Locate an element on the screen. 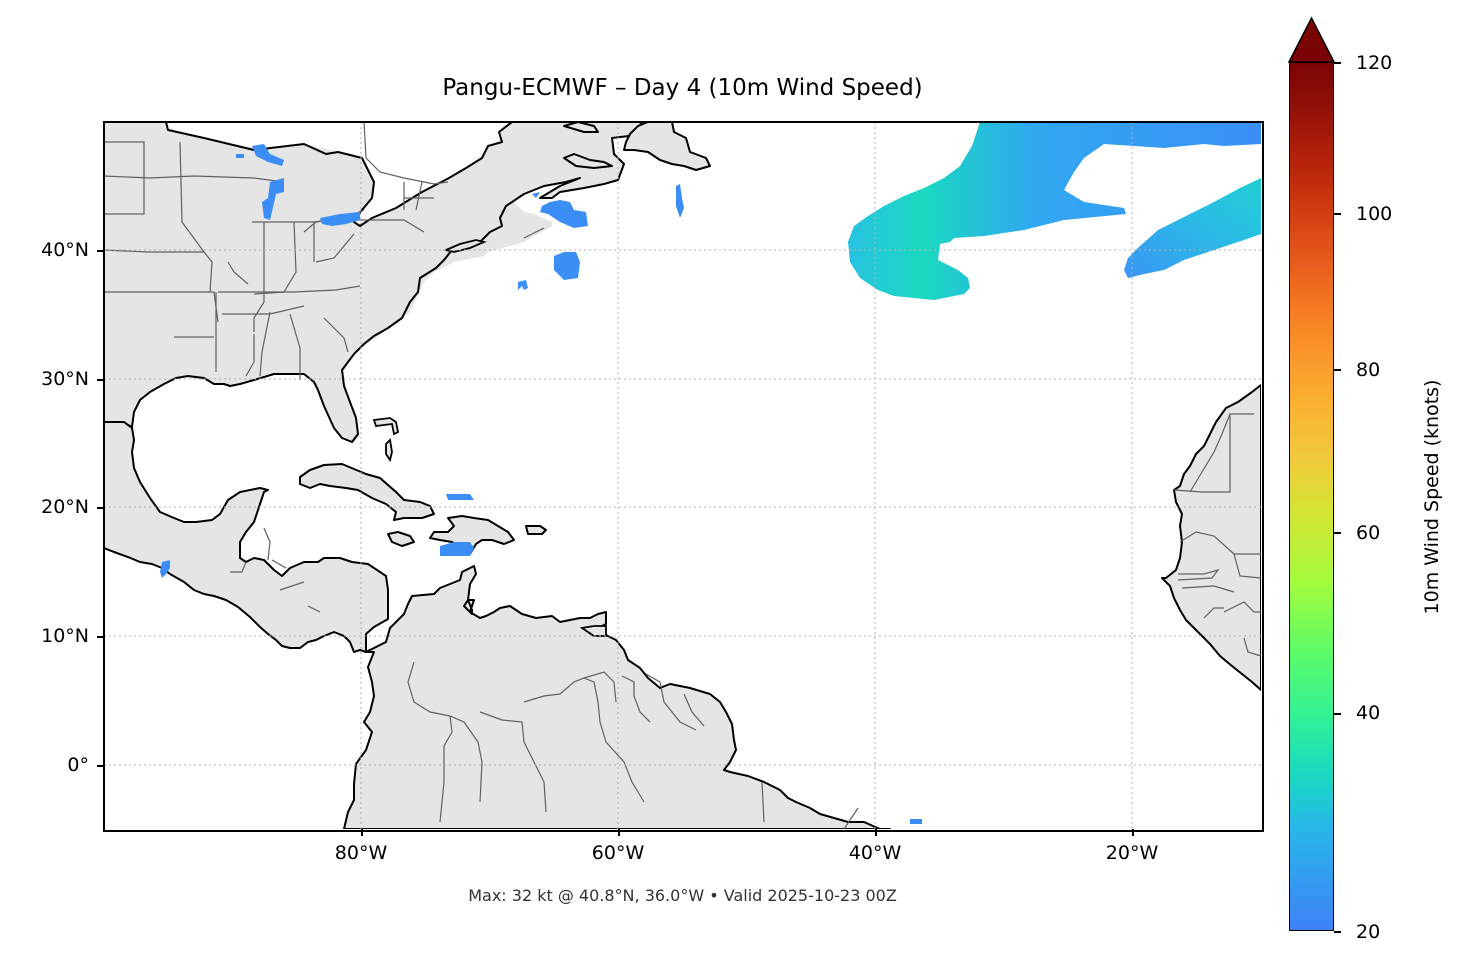  land-pei is located at coordinates (588, 161).